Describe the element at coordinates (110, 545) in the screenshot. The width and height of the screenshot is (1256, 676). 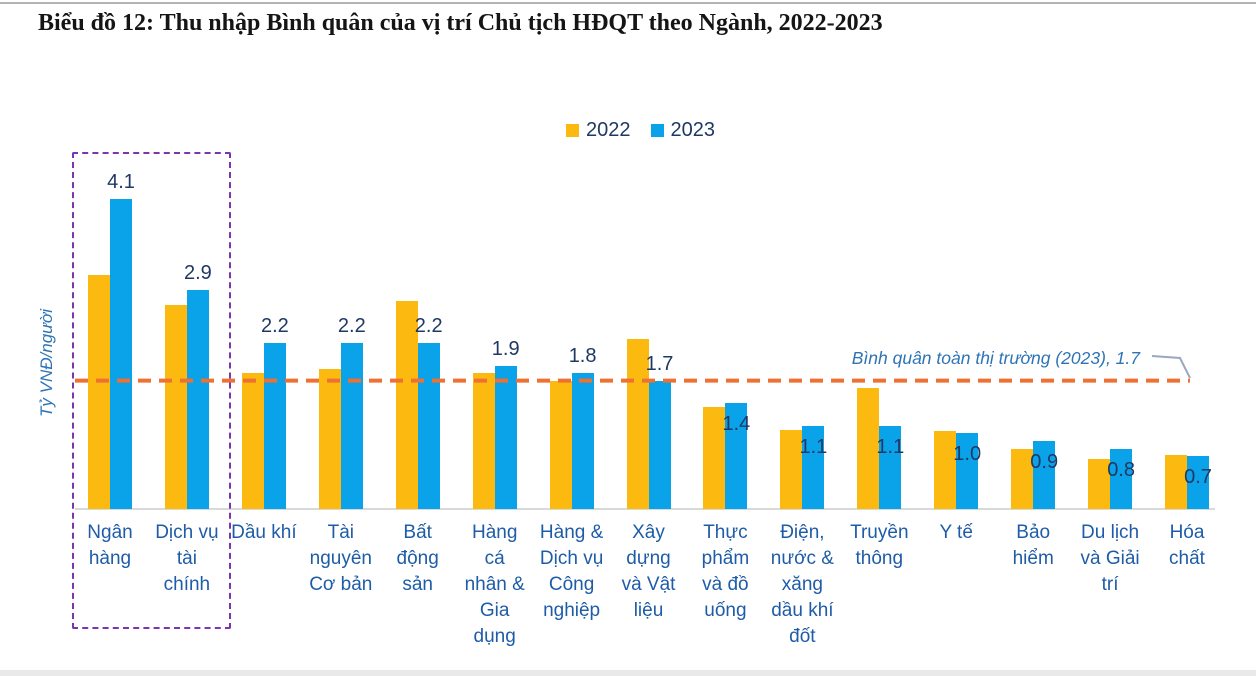
I see `x-tick-label-1: Ngân hàng` at that location.